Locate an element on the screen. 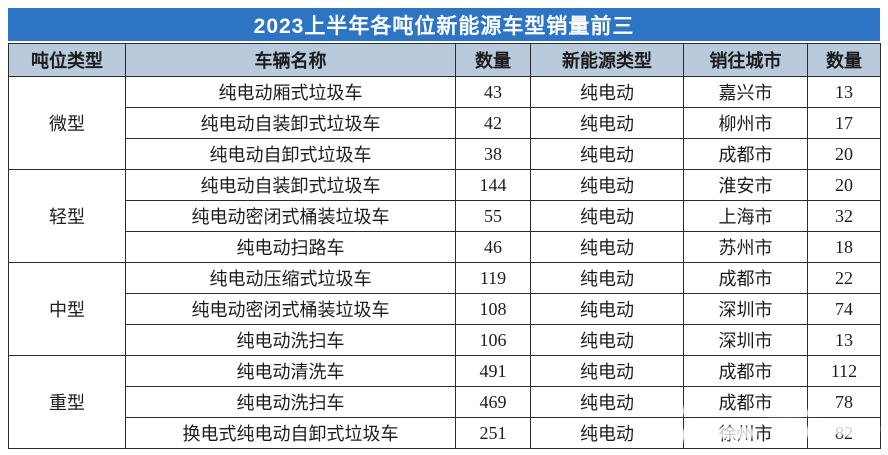  table-row: 纯电动密闭式桶装垃圾车 55 纯电动 上海市 32 is located at coordinates (445, 216).